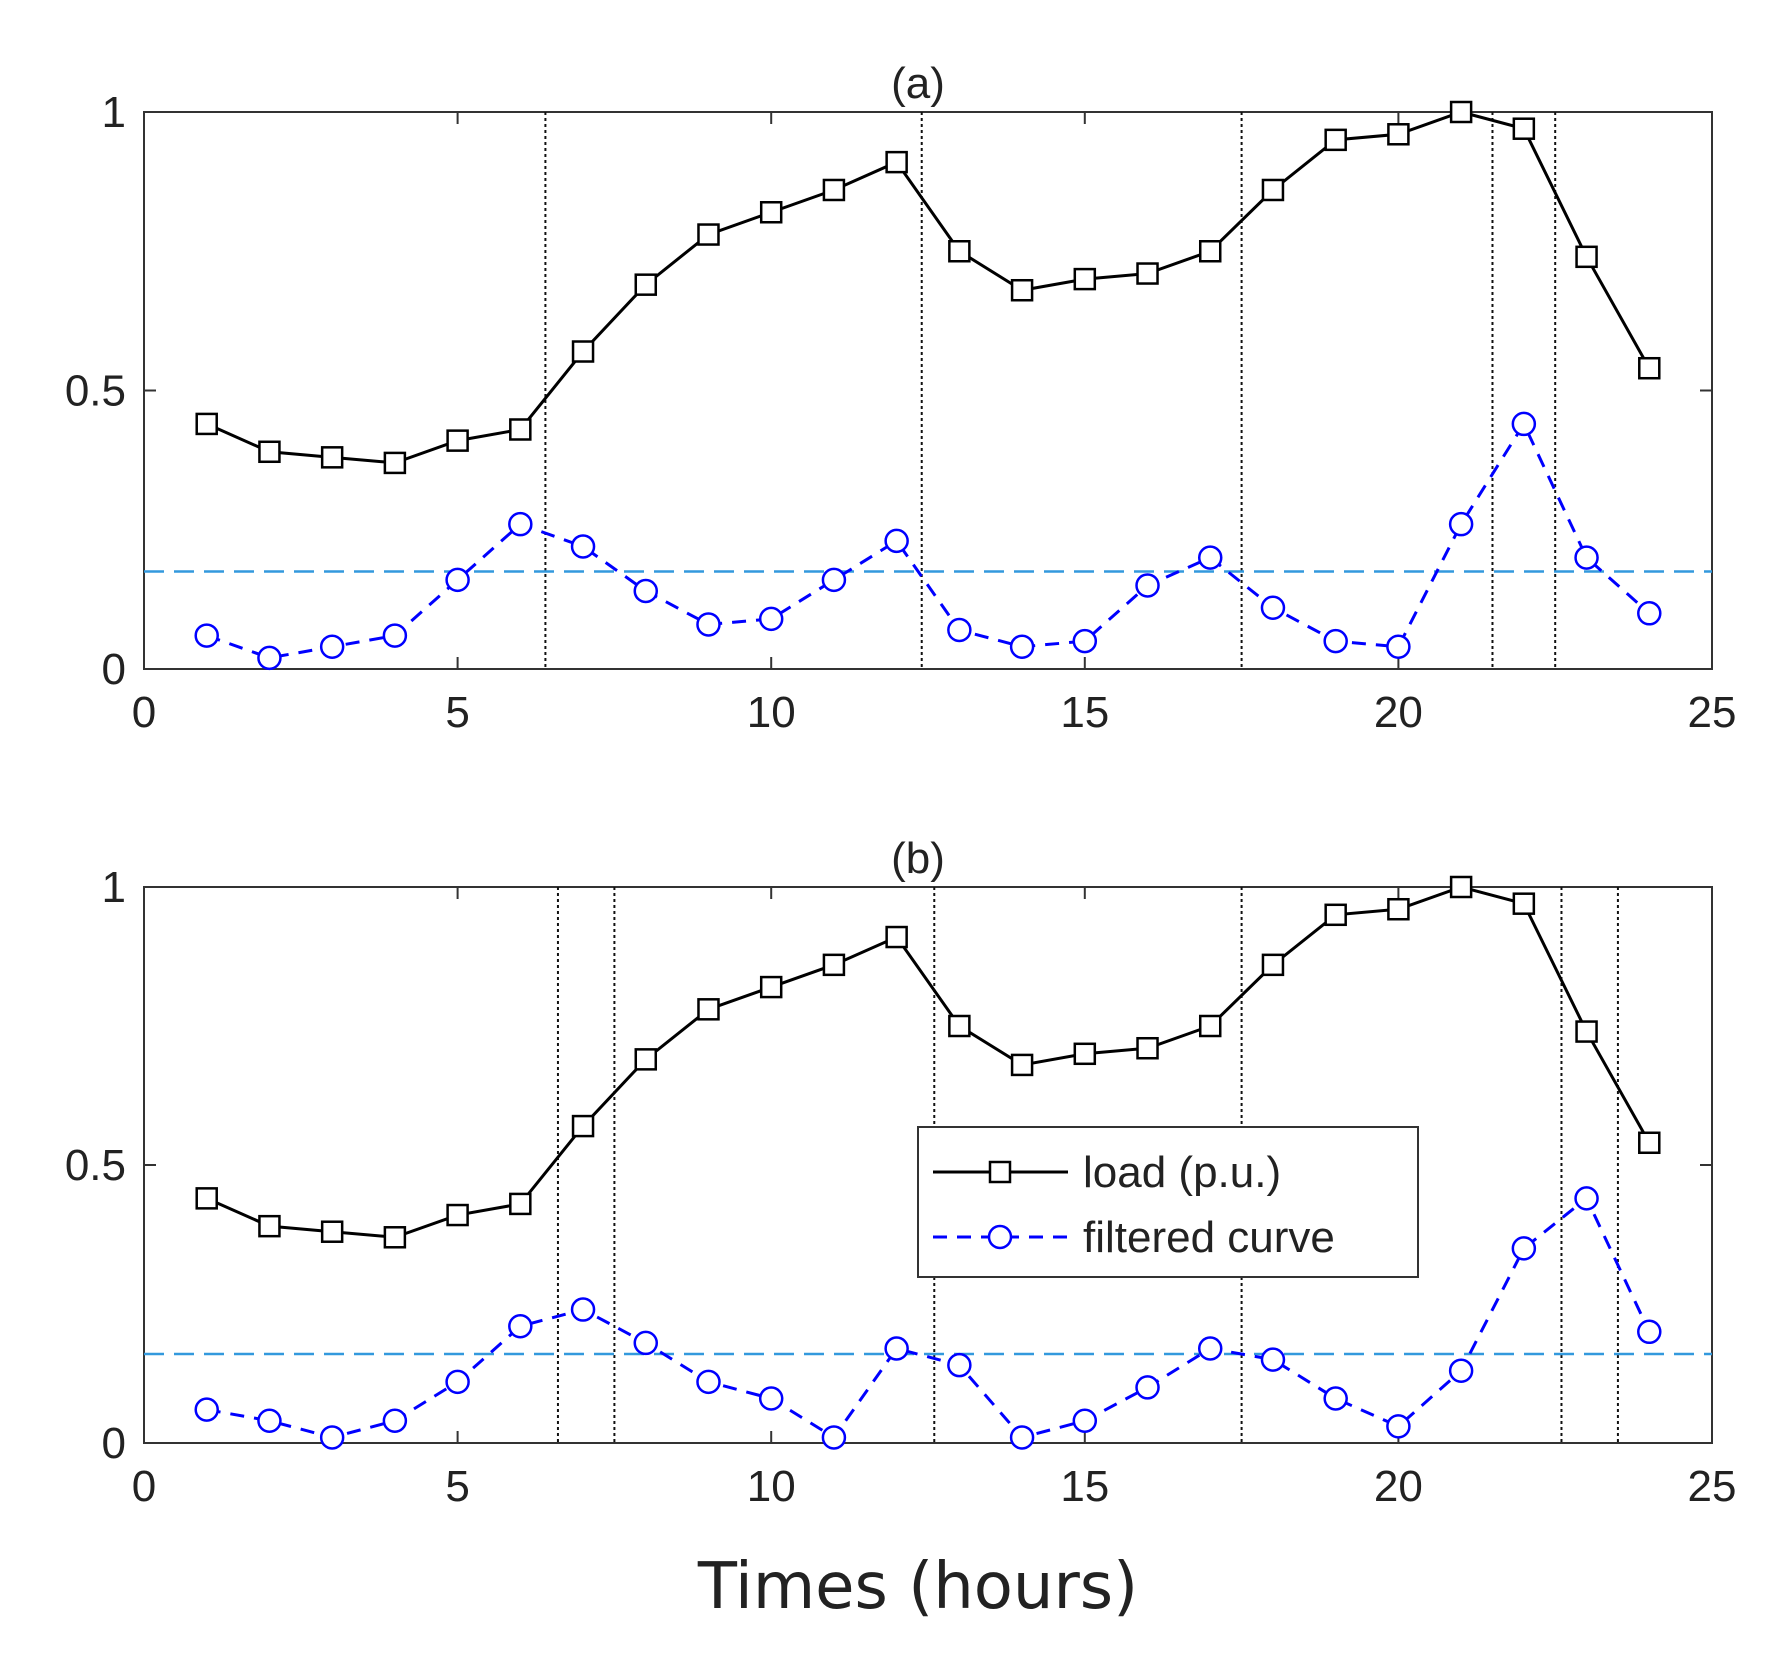 The height and width of the screenshot is (1679, 1777). I want to click on x-tick-label: 5, so click(457, 1486).